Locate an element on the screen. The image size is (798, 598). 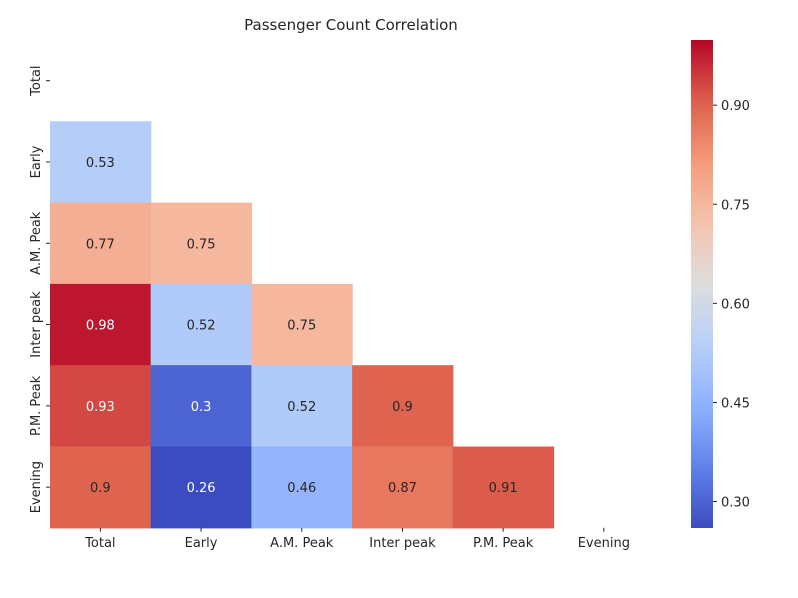
colorbar-ticks: 0.30 0.45 0.60 0.75 0.90 is located at coordinates (731, 305).